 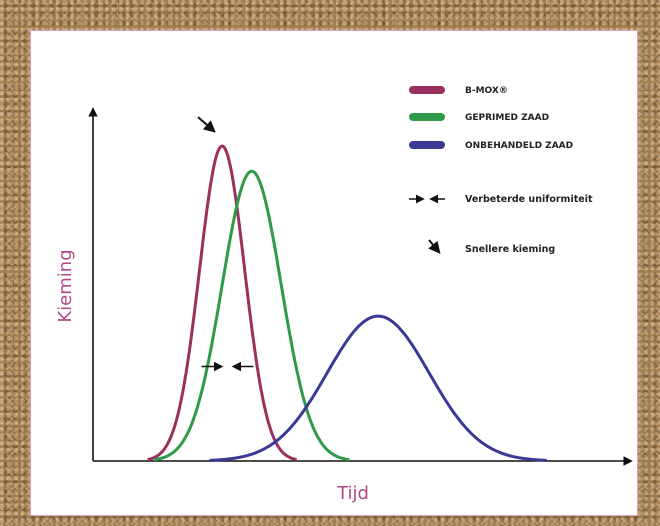 I want to click on legend-label-uniformiteit: Verbeterde uniformiteit, so click(x=529, y=199).